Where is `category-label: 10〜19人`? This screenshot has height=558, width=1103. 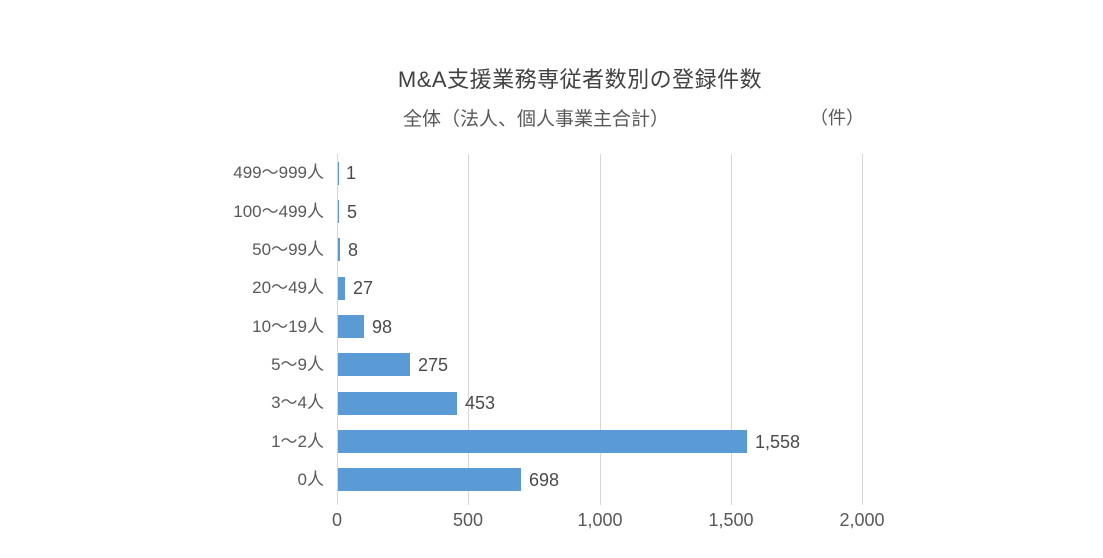
category-label: 10〜19人 is located at coordinates (288, 326).